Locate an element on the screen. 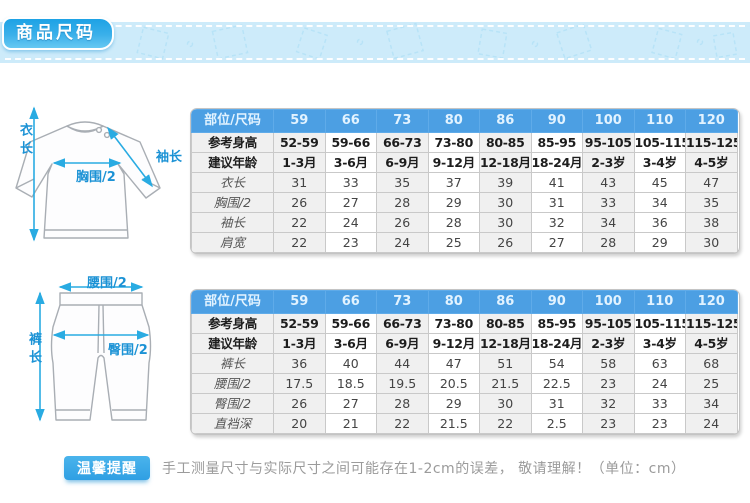 The image size is (750, 503). row-label: 裤长 is located at coordinates (232, 363).